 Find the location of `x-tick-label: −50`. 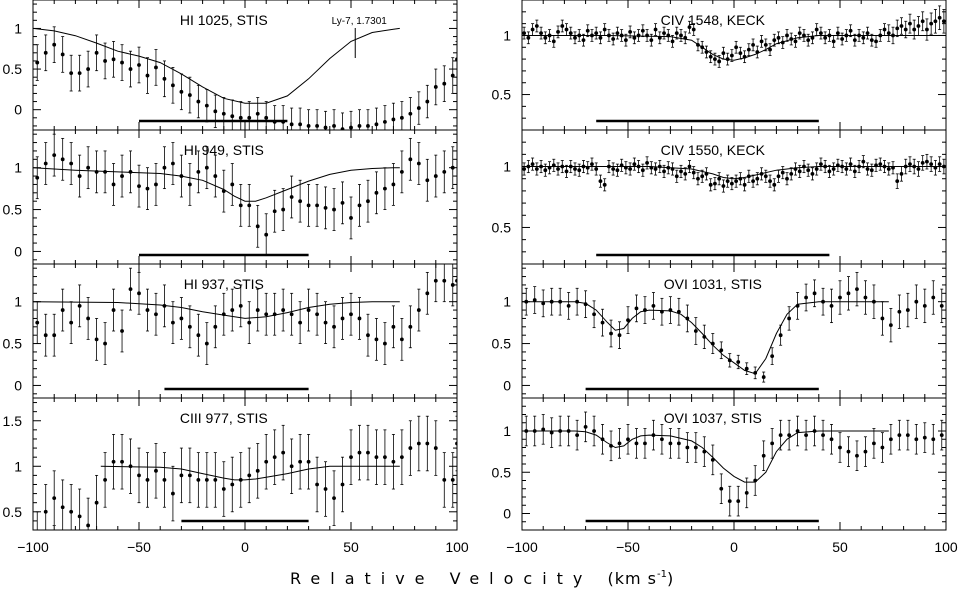

x-tick-label: −50 is located at coordinates (628, 547).